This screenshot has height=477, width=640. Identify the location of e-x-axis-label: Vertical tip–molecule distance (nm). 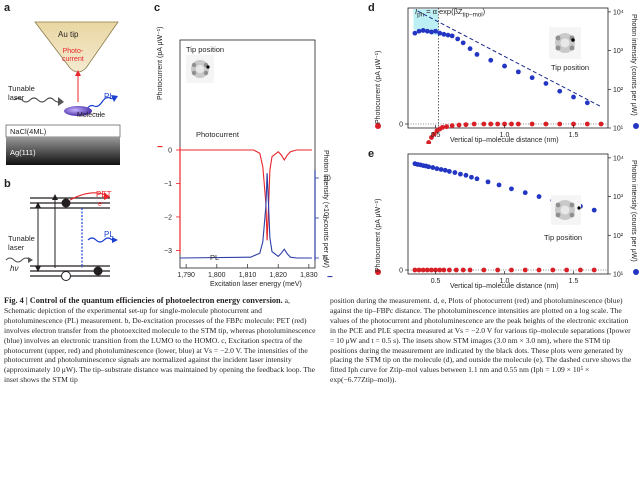
(504, 286).